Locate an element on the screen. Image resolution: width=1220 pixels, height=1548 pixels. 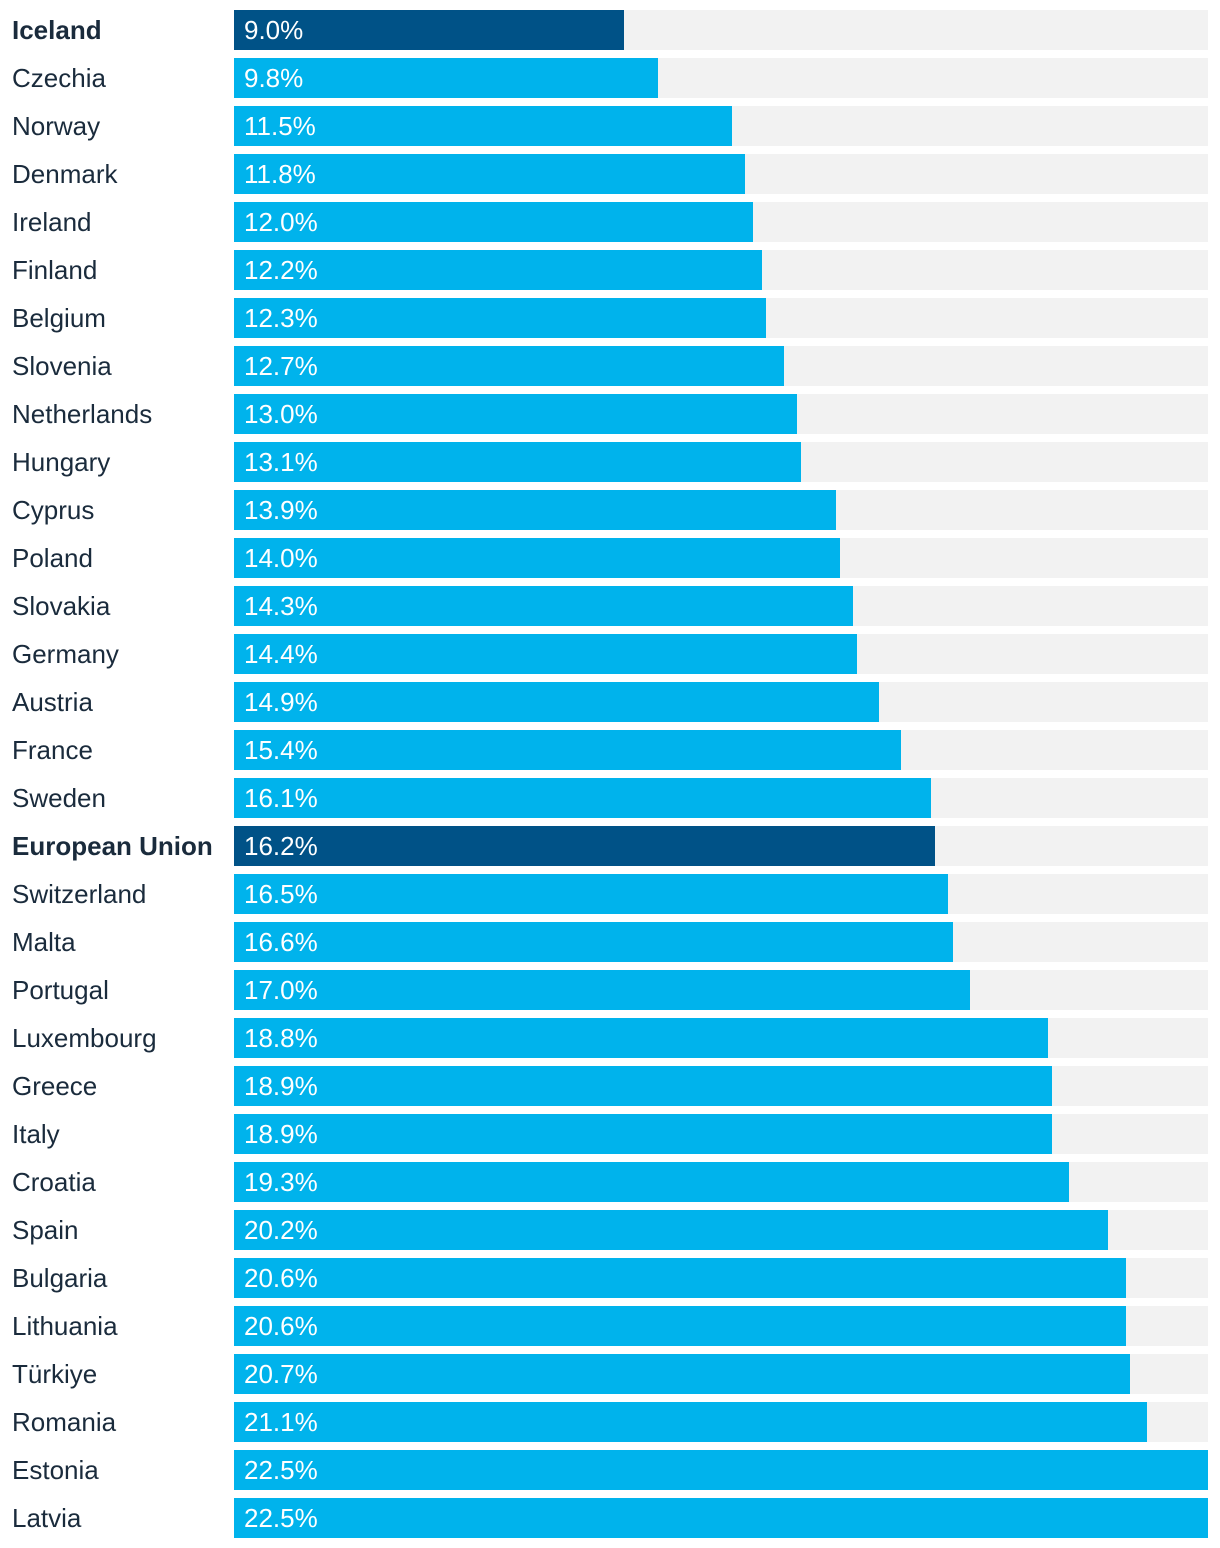
value-label: 12.2% is located at coordinates (281, 270).